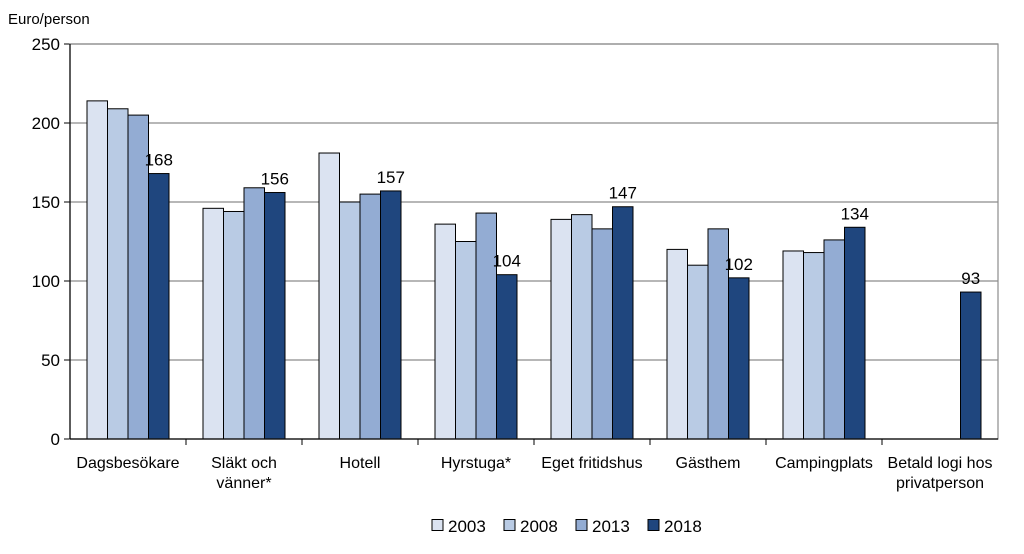 Image resolution: width=1024 pixels, height=554 pixels. Describe the element at coordinates (275, 179) in the screenshot. I see `data-label: 156` at that location.